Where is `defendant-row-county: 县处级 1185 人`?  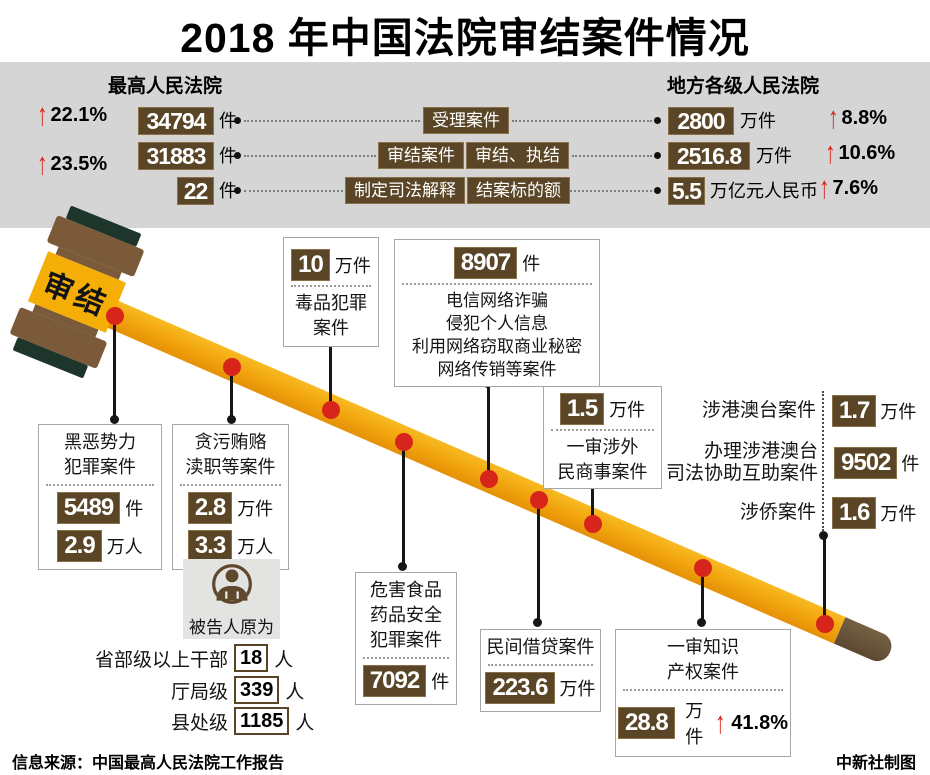 defendant-row-county: 县处级 1185 人 is located at coordinates (176, 721).